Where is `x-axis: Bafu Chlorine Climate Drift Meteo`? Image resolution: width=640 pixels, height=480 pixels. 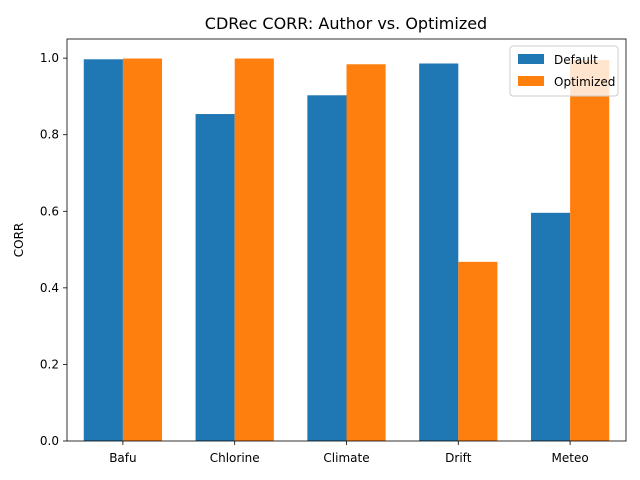 x-axis: Bafu Chlorine Climate Drift Meteo is located at coordinates (349, 453).